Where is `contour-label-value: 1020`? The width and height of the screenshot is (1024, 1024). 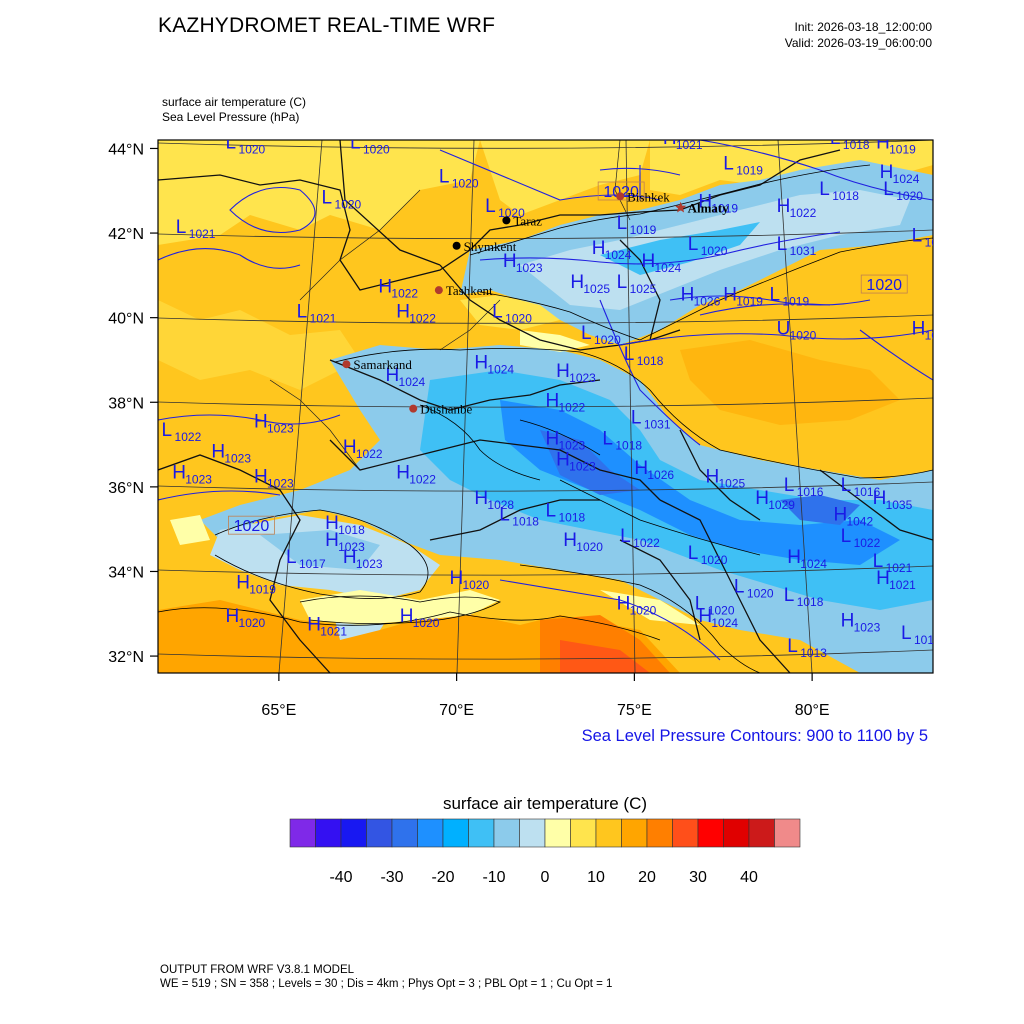
contour-label-value: 1020 is located at coordinates (884, 285).